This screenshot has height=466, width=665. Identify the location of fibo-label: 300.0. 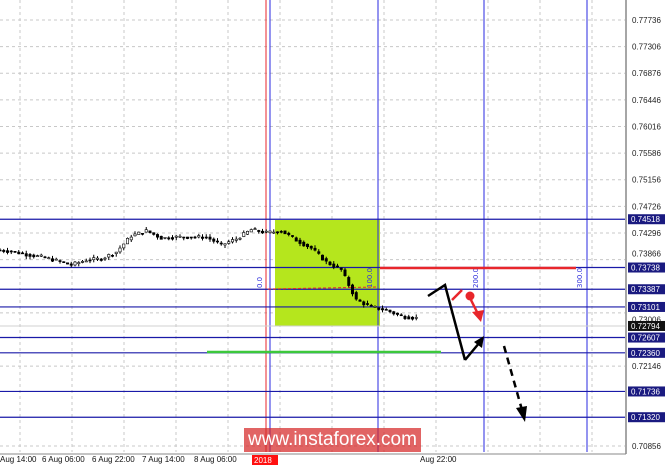
(580, 278).